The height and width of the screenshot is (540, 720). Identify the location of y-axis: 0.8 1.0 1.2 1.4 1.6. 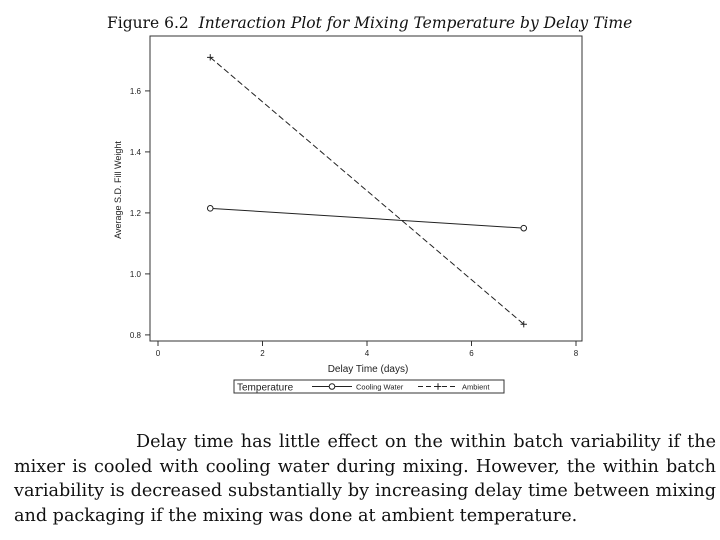
(140, 213).